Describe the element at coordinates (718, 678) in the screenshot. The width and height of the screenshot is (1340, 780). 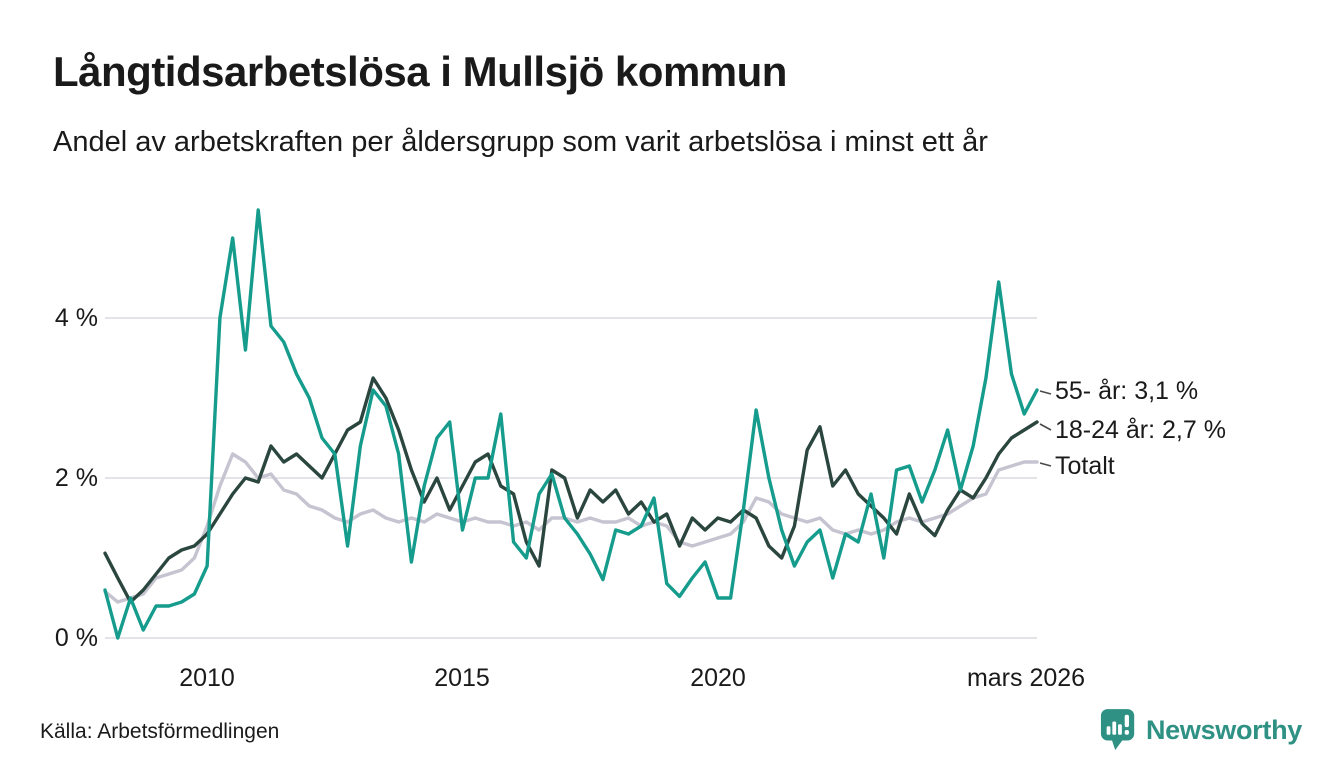
I see `x-tick-2020: 2020` at that location.